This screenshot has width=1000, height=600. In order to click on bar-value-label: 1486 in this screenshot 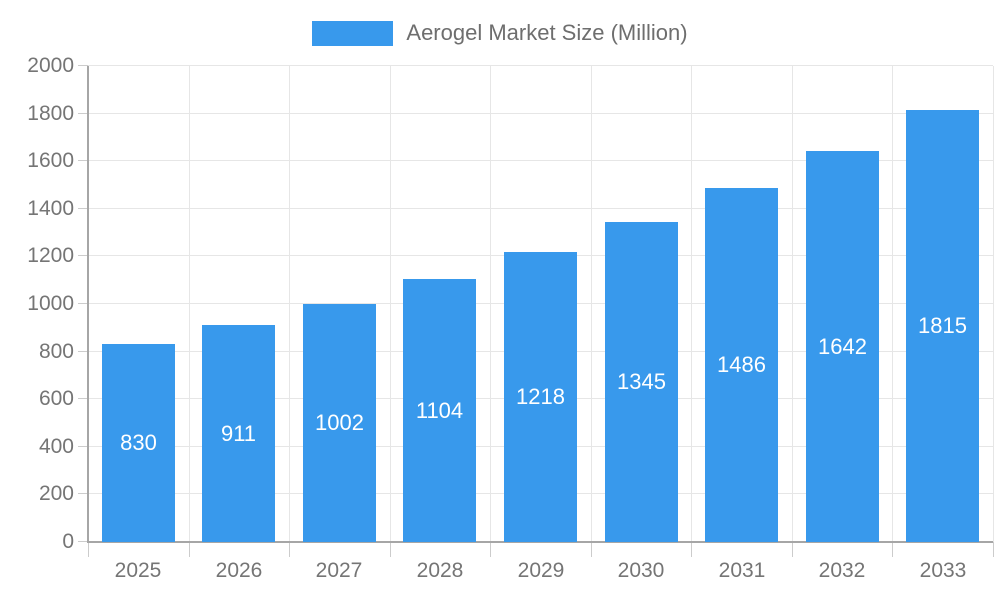, I will do `click(741, 364)`.